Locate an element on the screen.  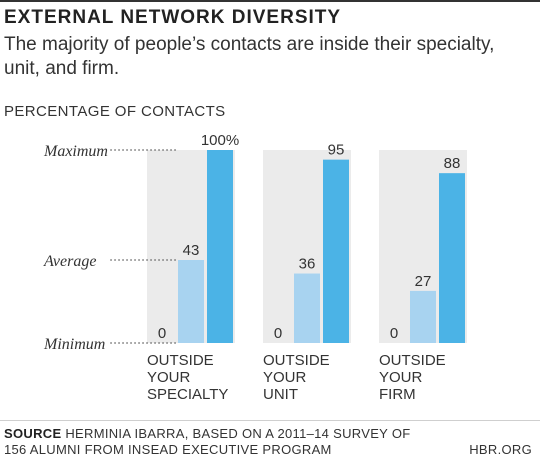
y-tick-label-average: Average is located at coordinates (69, 261).